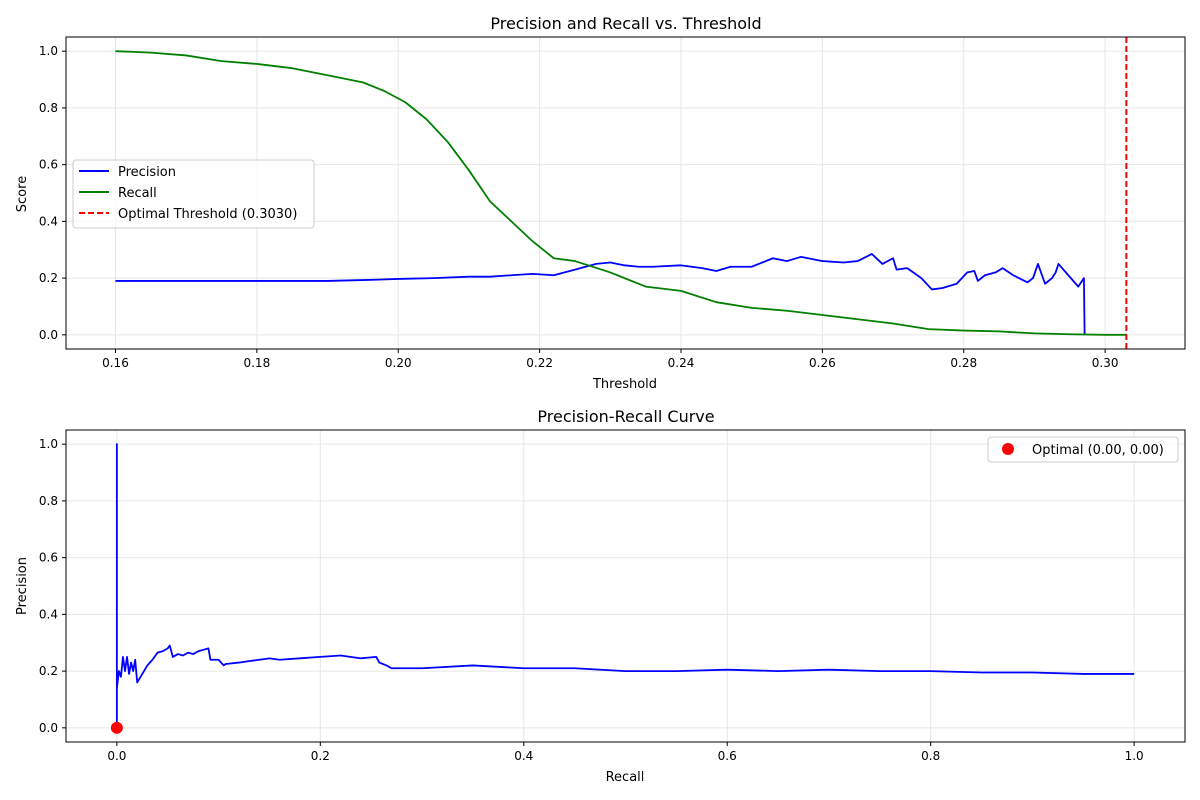 The height and width of the screenshot is (800, 1200). What do you see at coordinates (256, 363) in the screenshot?
I see `x-tick-label: 0.18` at bounding box center [256, 363].